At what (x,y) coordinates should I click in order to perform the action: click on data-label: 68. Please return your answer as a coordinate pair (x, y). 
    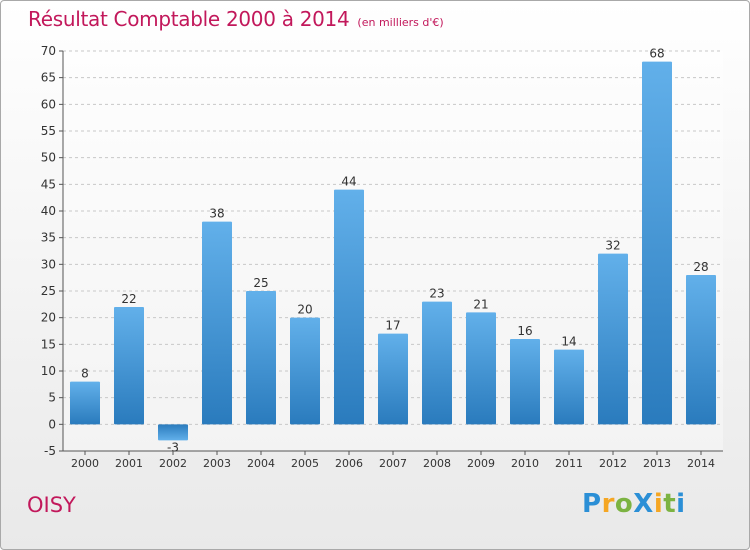
    Looking at the image, I should click on (656, 54).